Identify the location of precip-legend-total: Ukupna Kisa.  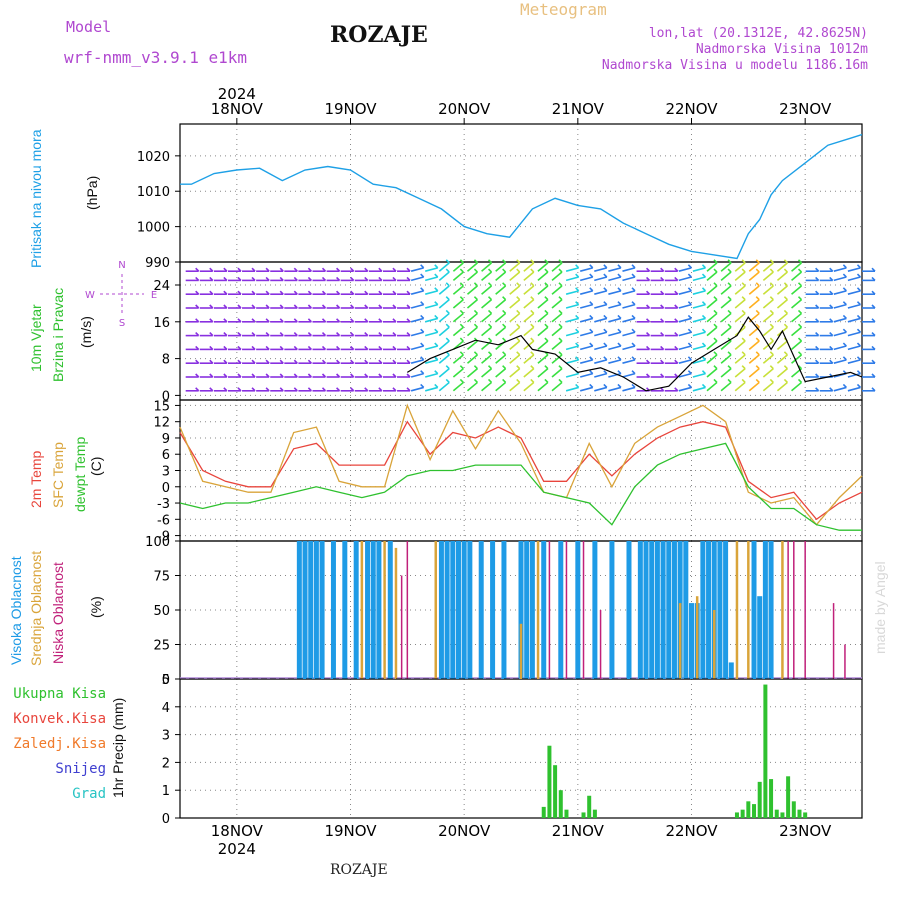
(59, 694).